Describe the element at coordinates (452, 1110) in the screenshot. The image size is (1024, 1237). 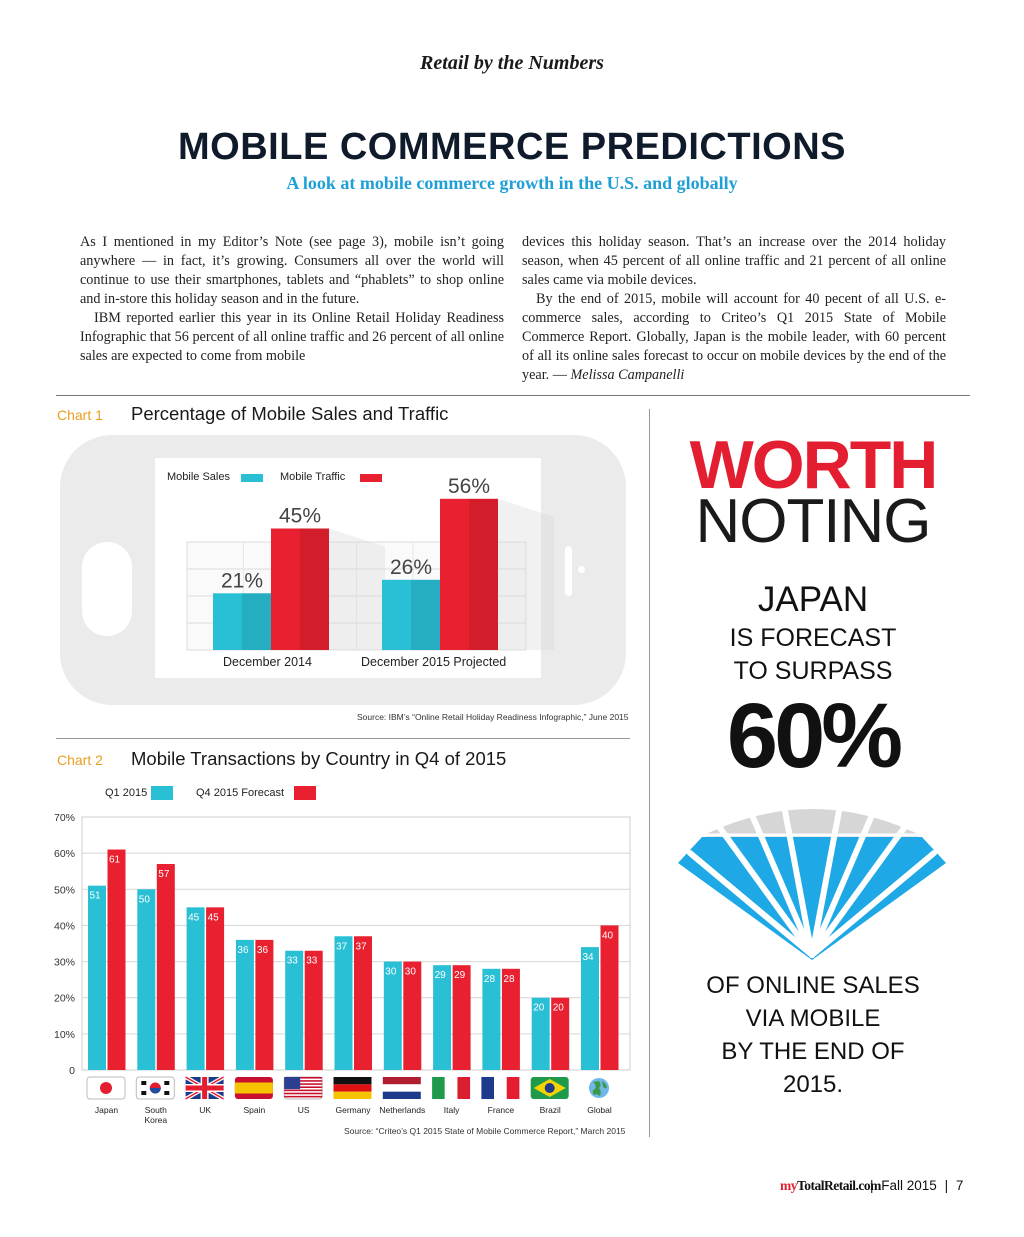
I see `chart2-category-label: Italy` at that location.